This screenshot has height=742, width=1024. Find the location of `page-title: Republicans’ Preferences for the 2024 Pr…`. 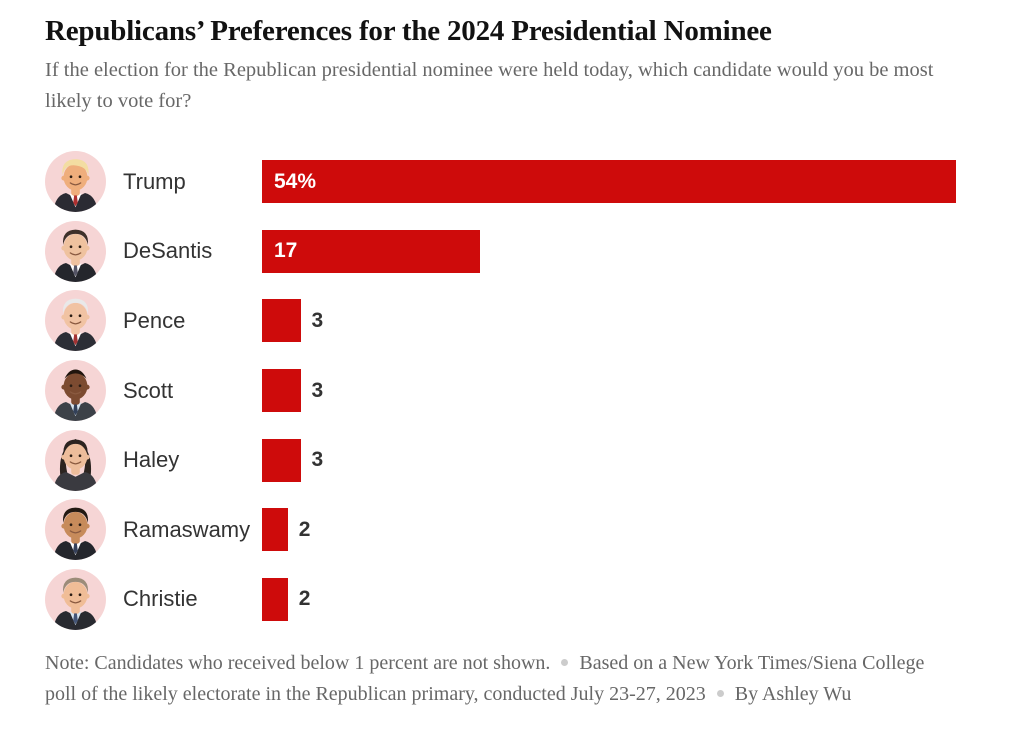

page-title: Republicans’ Preferences for the 2024 Pr… is located at coordinates (408, 31).